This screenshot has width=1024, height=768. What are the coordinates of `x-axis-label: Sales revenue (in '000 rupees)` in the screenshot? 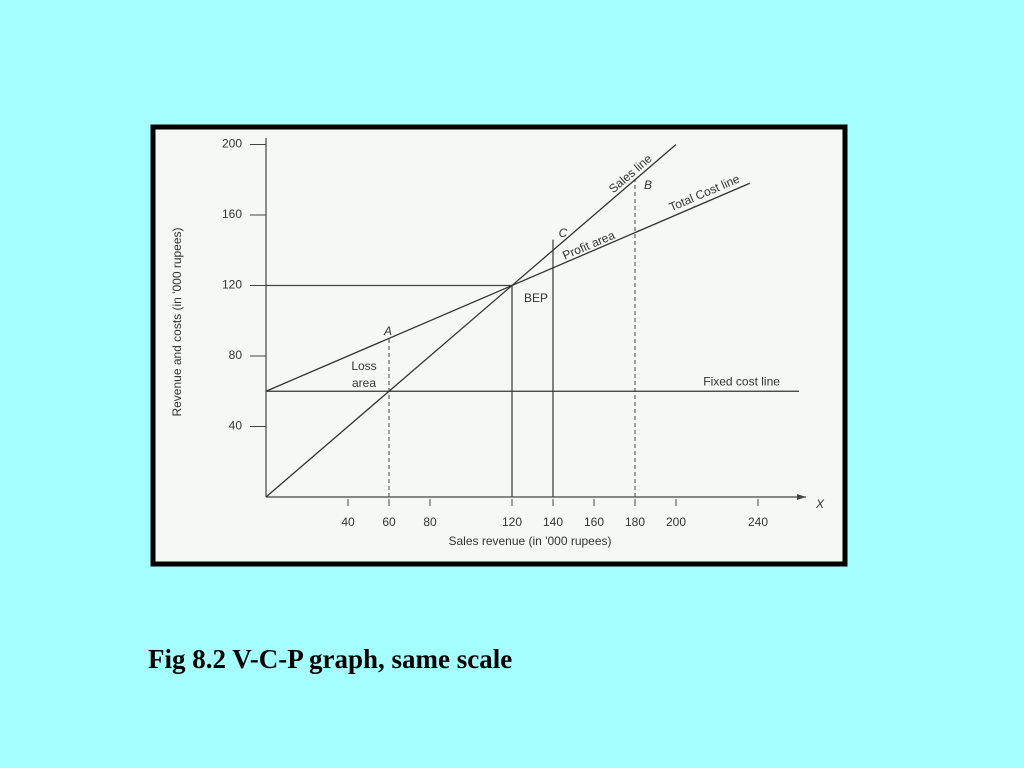 It's located at (529, 541).